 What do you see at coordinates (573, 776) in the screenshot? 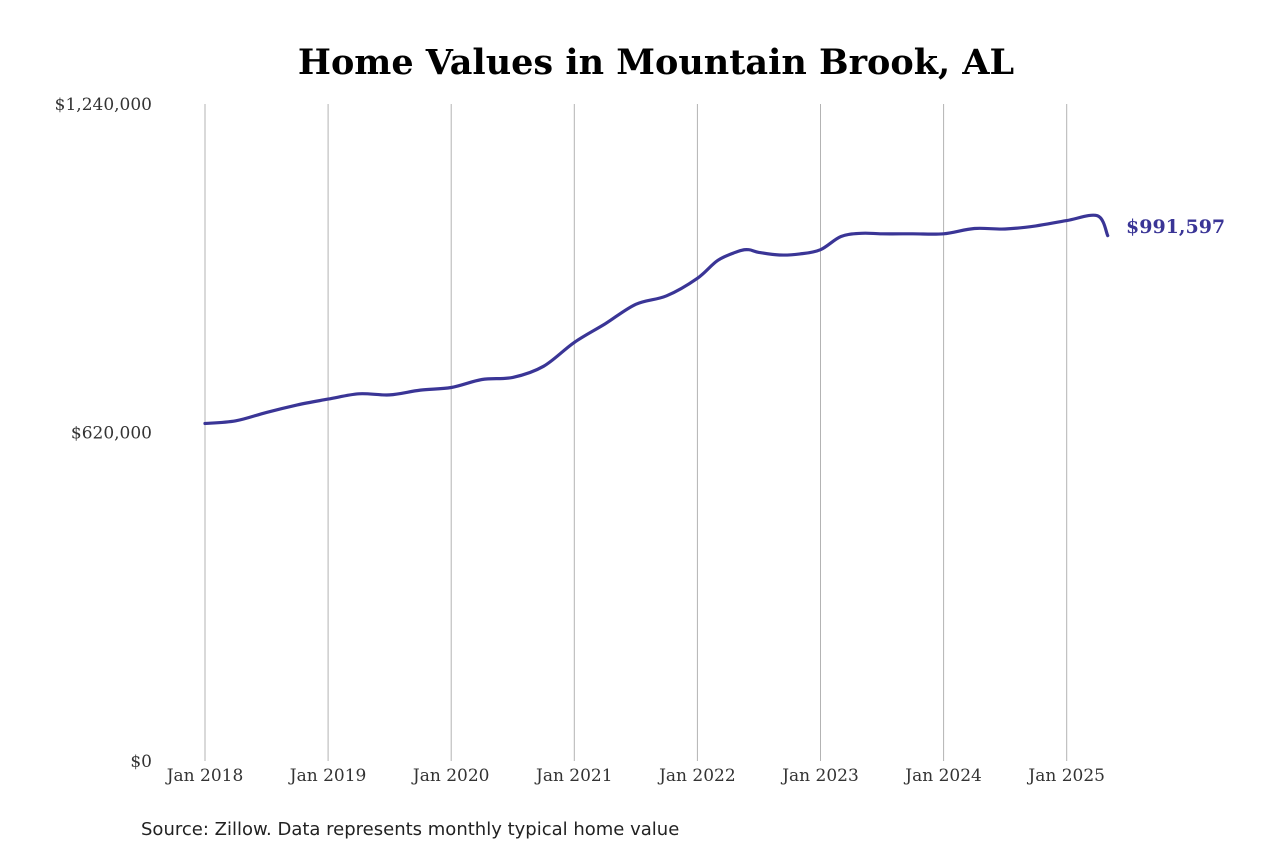
I see `x-tick-label: Jan 2021` at bounding box center [573, 776].